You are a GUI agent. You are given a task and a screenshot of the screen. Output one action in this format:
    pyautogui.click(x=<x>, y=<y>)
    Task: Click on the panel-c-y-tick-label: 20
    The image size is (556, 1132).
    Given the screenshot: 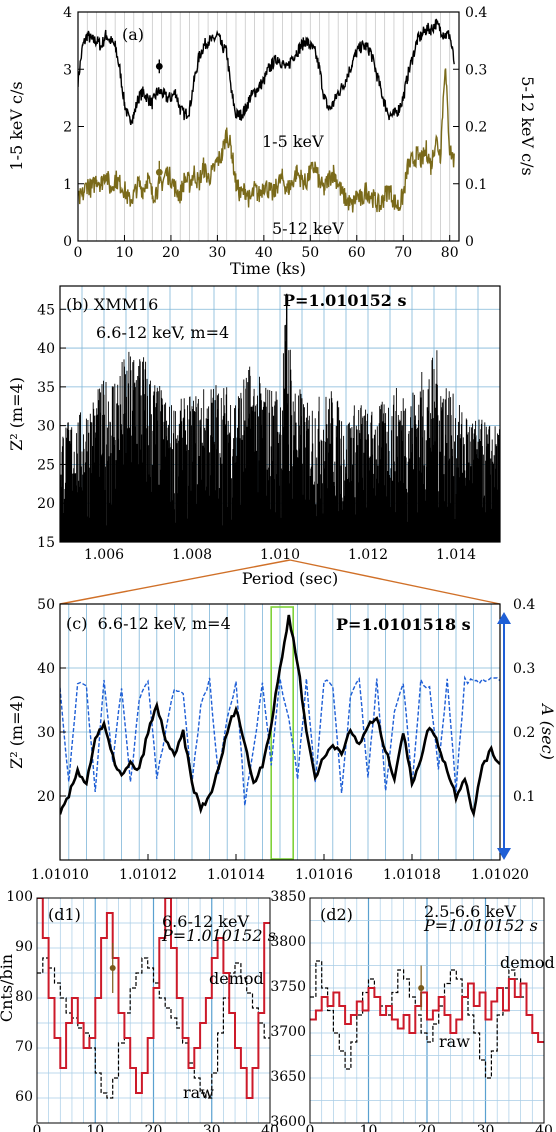 What is the action you would take?
    pyautogui.click(x=46, y=797)
    